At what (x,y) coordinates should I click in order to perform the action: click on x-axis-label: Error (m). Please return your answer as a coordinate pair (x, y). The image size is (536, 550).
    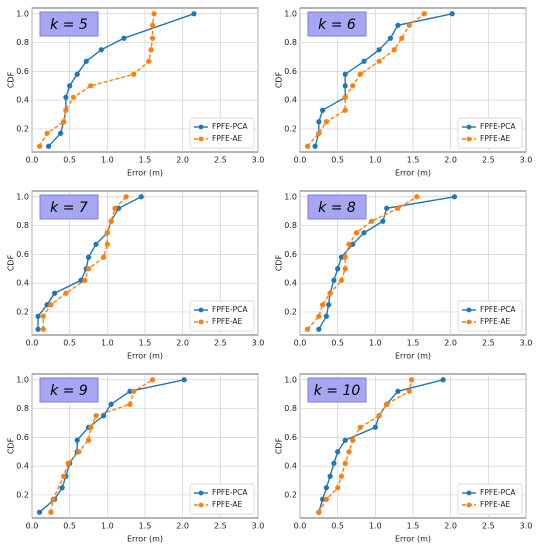
    Looking at the image, I should click on (145, 539).